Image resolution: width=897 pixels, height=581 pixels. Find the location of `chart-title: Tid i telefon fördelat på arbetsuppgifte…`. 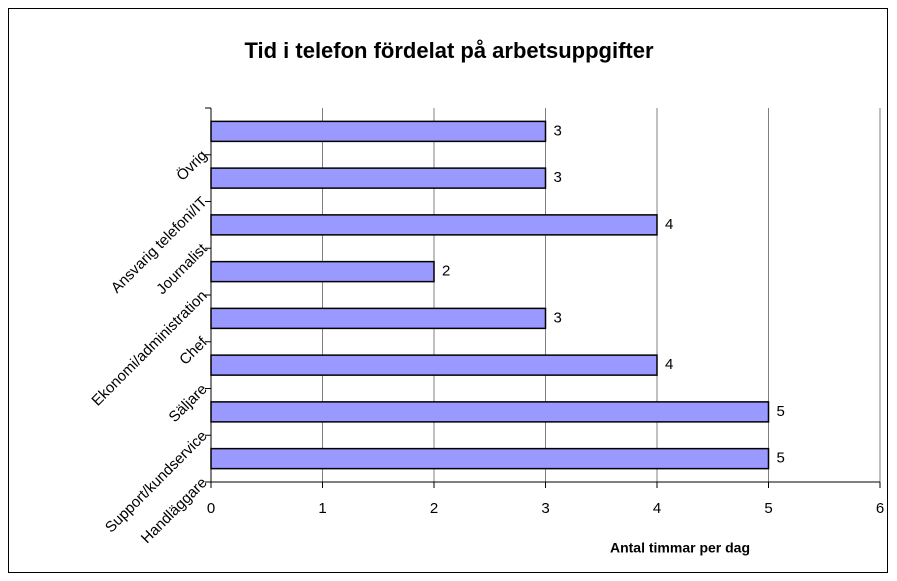

chart-title: Tid i telefon fördelat på arbetsuppgifte… is located at coordinates (449, 50).